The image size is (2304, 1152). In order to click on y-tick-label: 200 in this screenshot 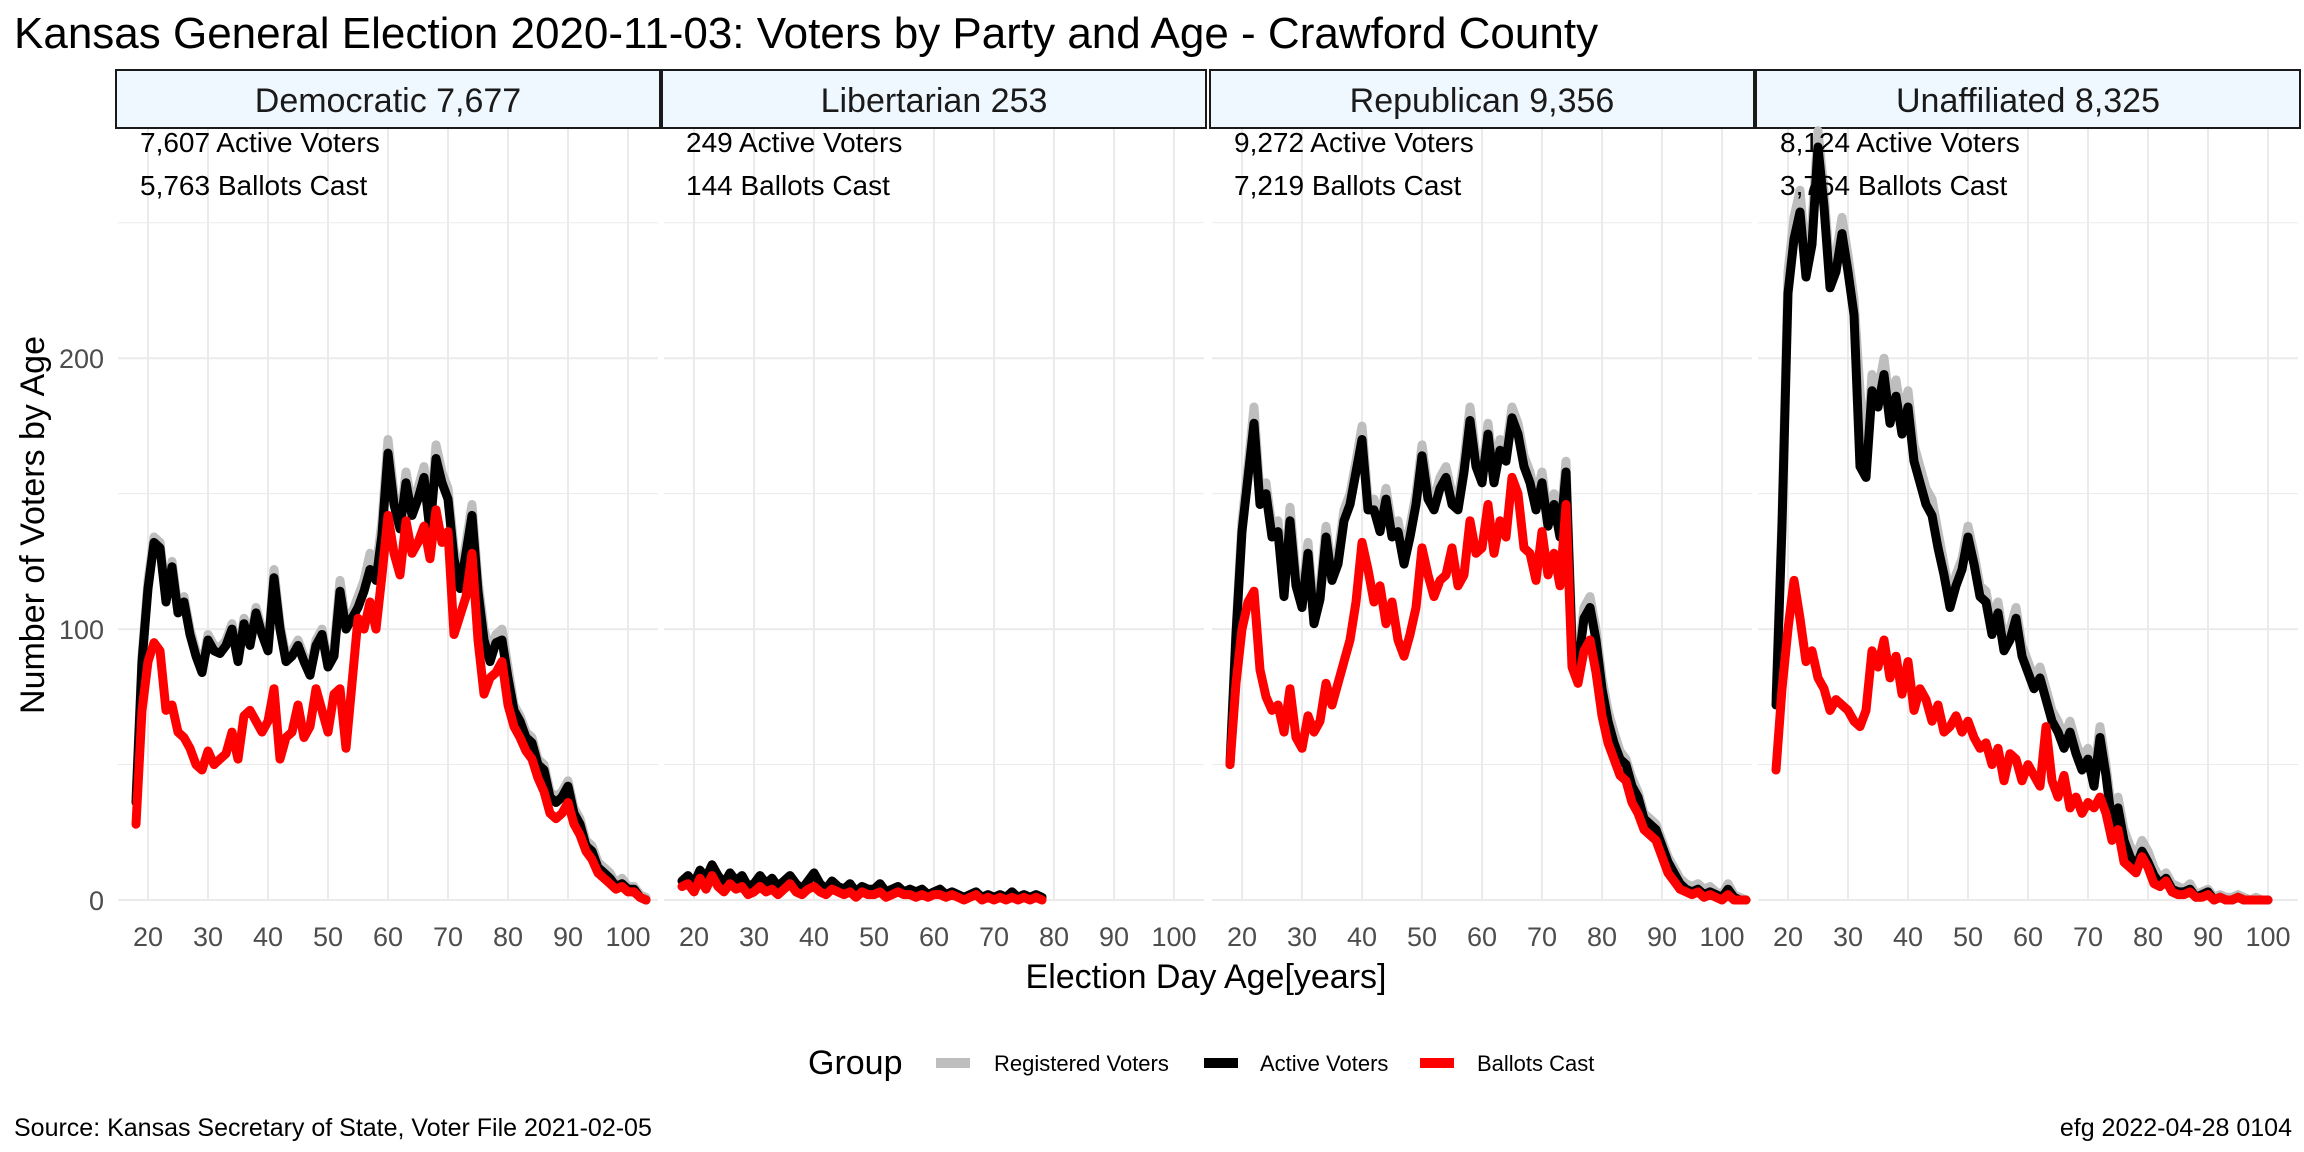, I will do `click(81, 359)`.